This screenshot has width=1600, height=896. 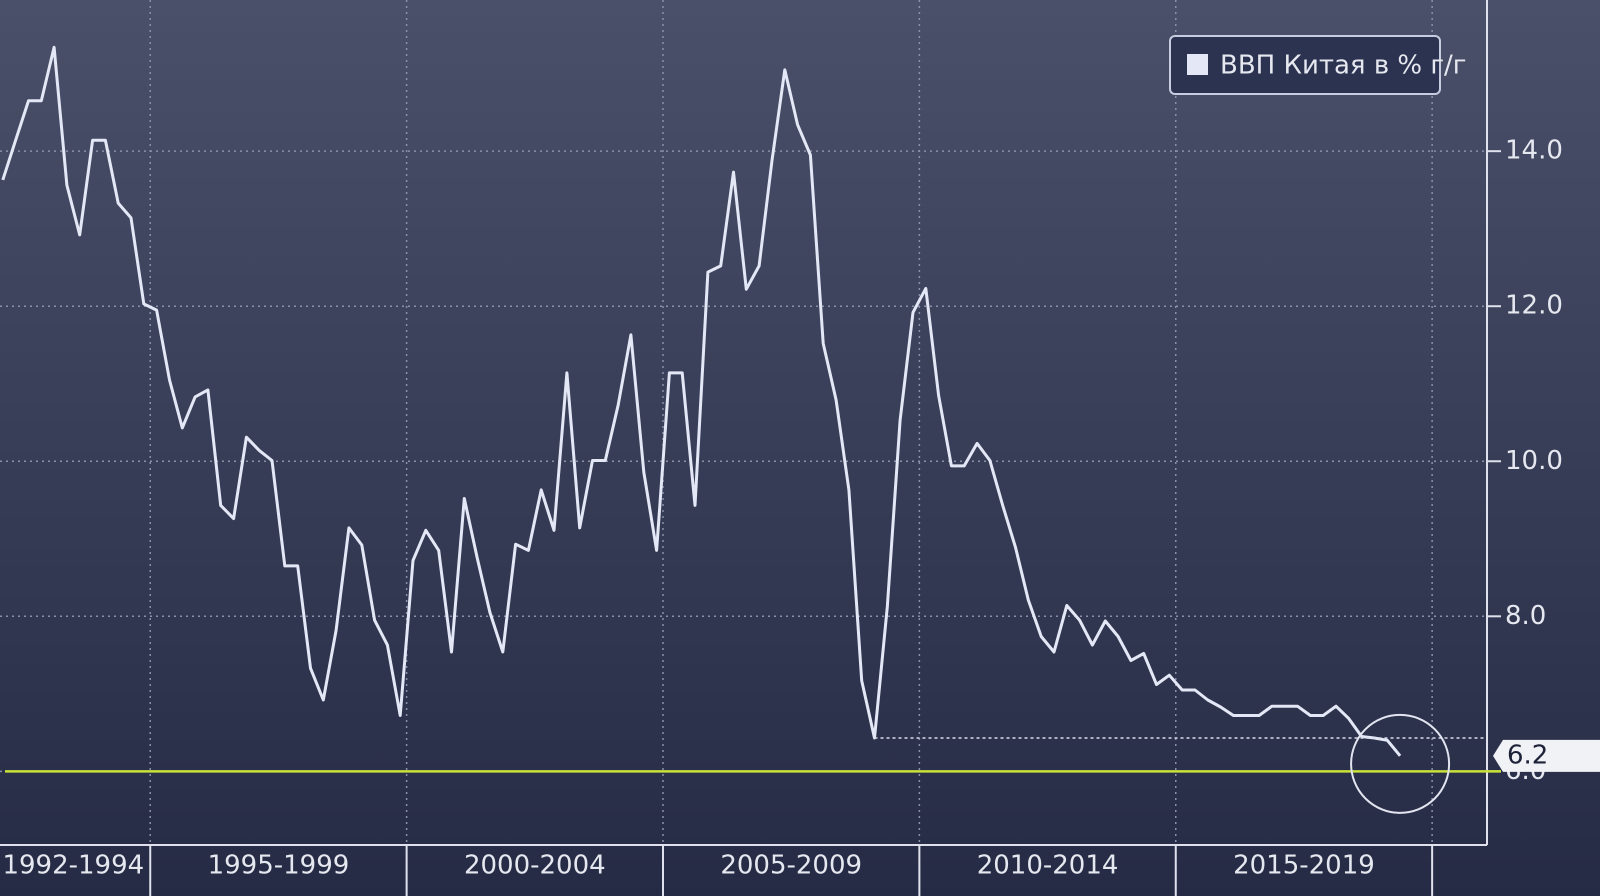 I want to click on x-period-label: 2000-2004, so click(x=535, y=866).